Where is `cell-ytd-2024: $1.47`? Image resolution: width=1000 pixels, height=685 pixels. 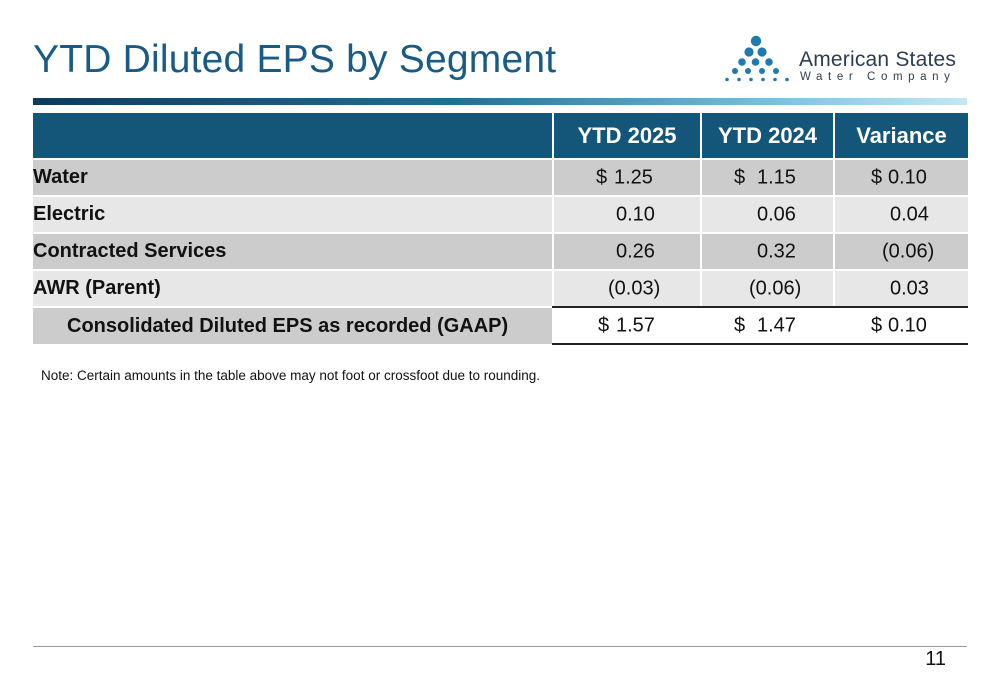 cell-ytd-2024: $1.47 is located at coordinates (767, 325).